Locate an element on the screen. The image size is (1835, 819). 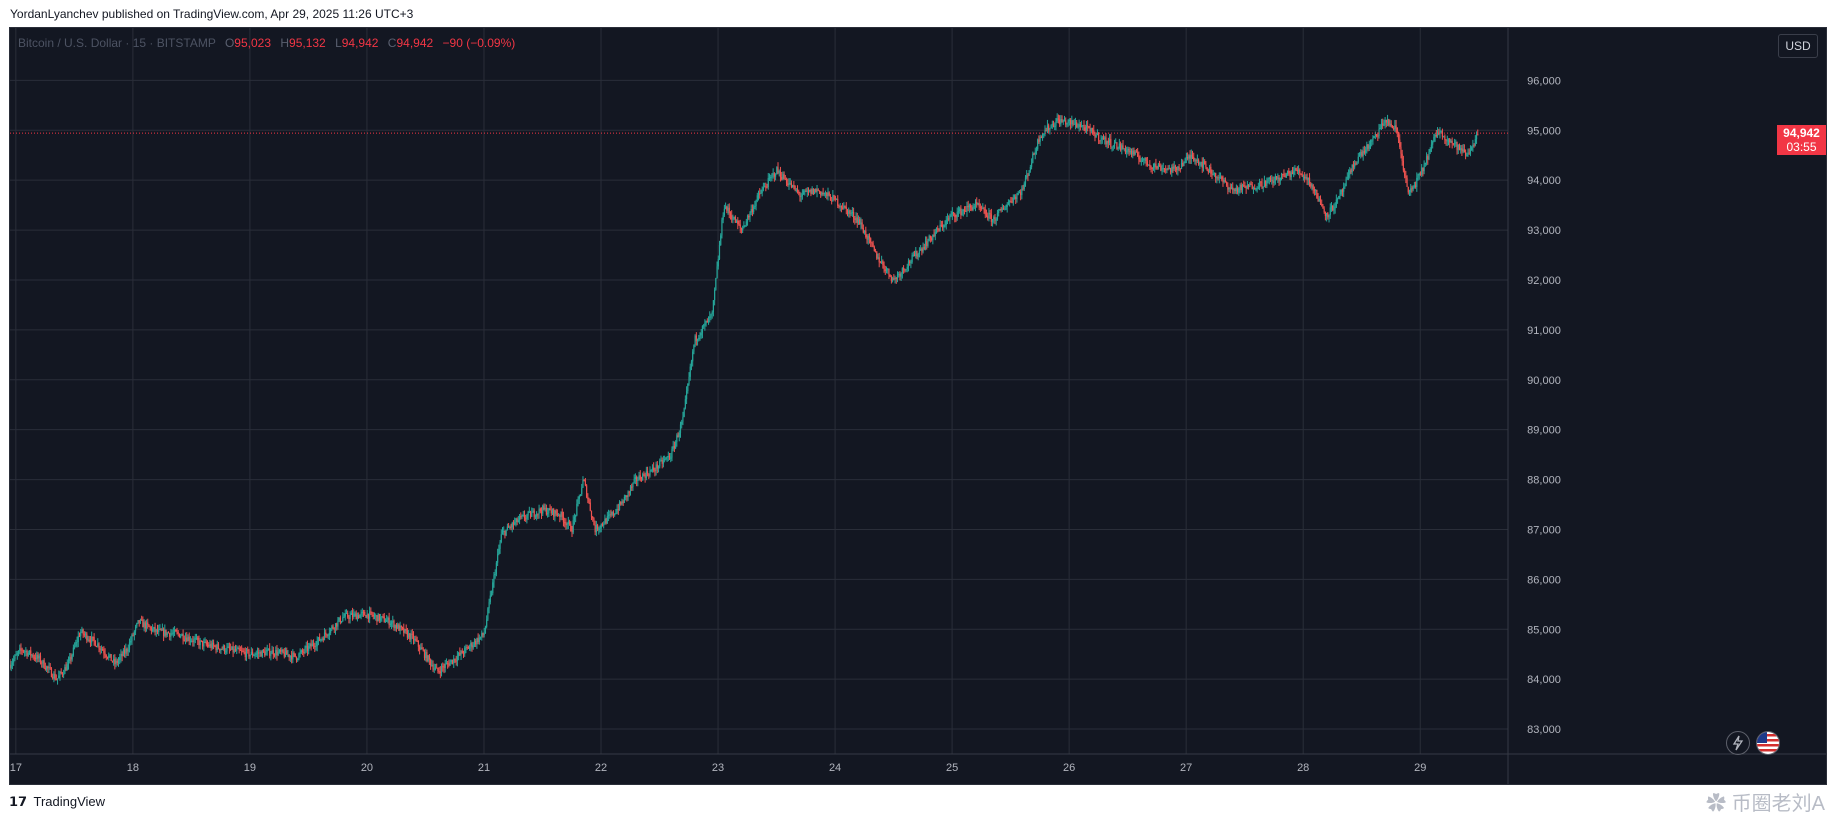
bar-countdown: 03:55 is located at coordinates (1801, 147).